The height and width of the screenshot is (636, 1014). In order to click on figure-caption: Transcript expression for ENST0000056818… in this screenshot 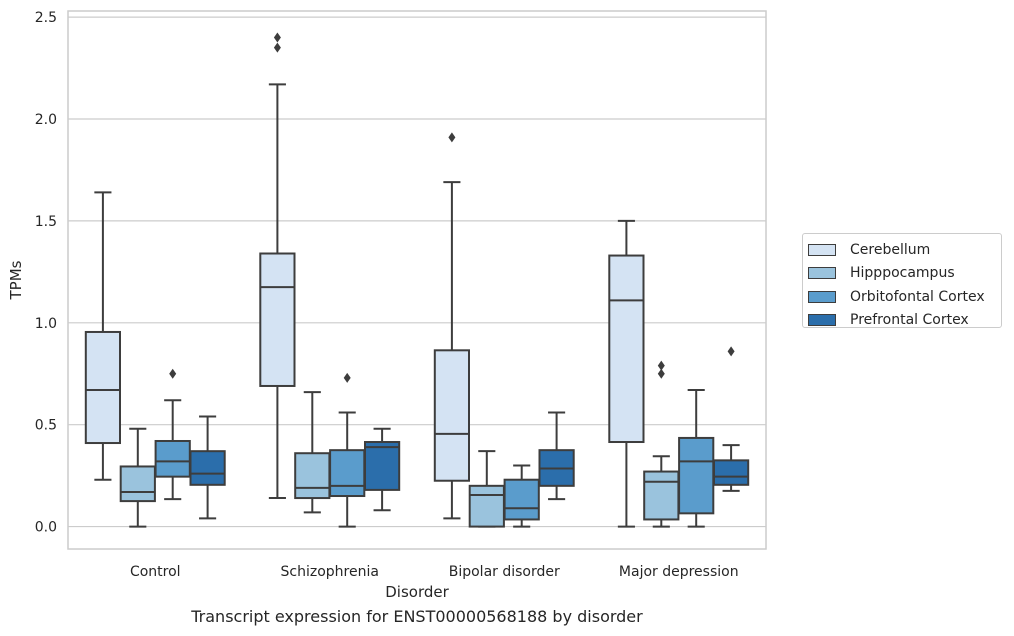, I will do `click(417, 616)`.